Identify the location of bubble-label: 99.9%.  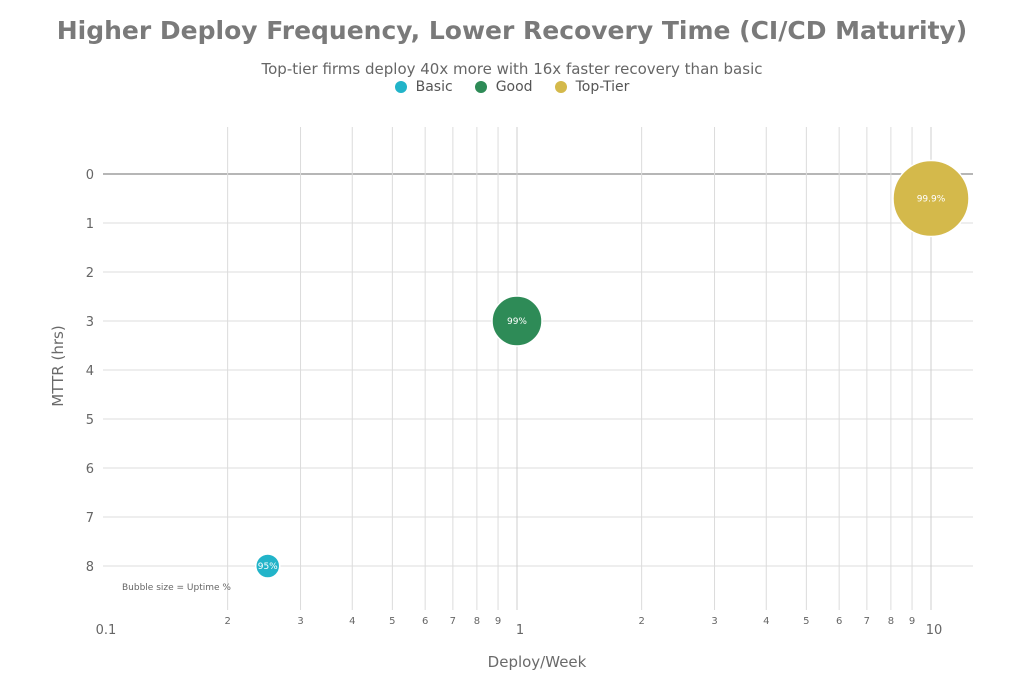
(931, 200).